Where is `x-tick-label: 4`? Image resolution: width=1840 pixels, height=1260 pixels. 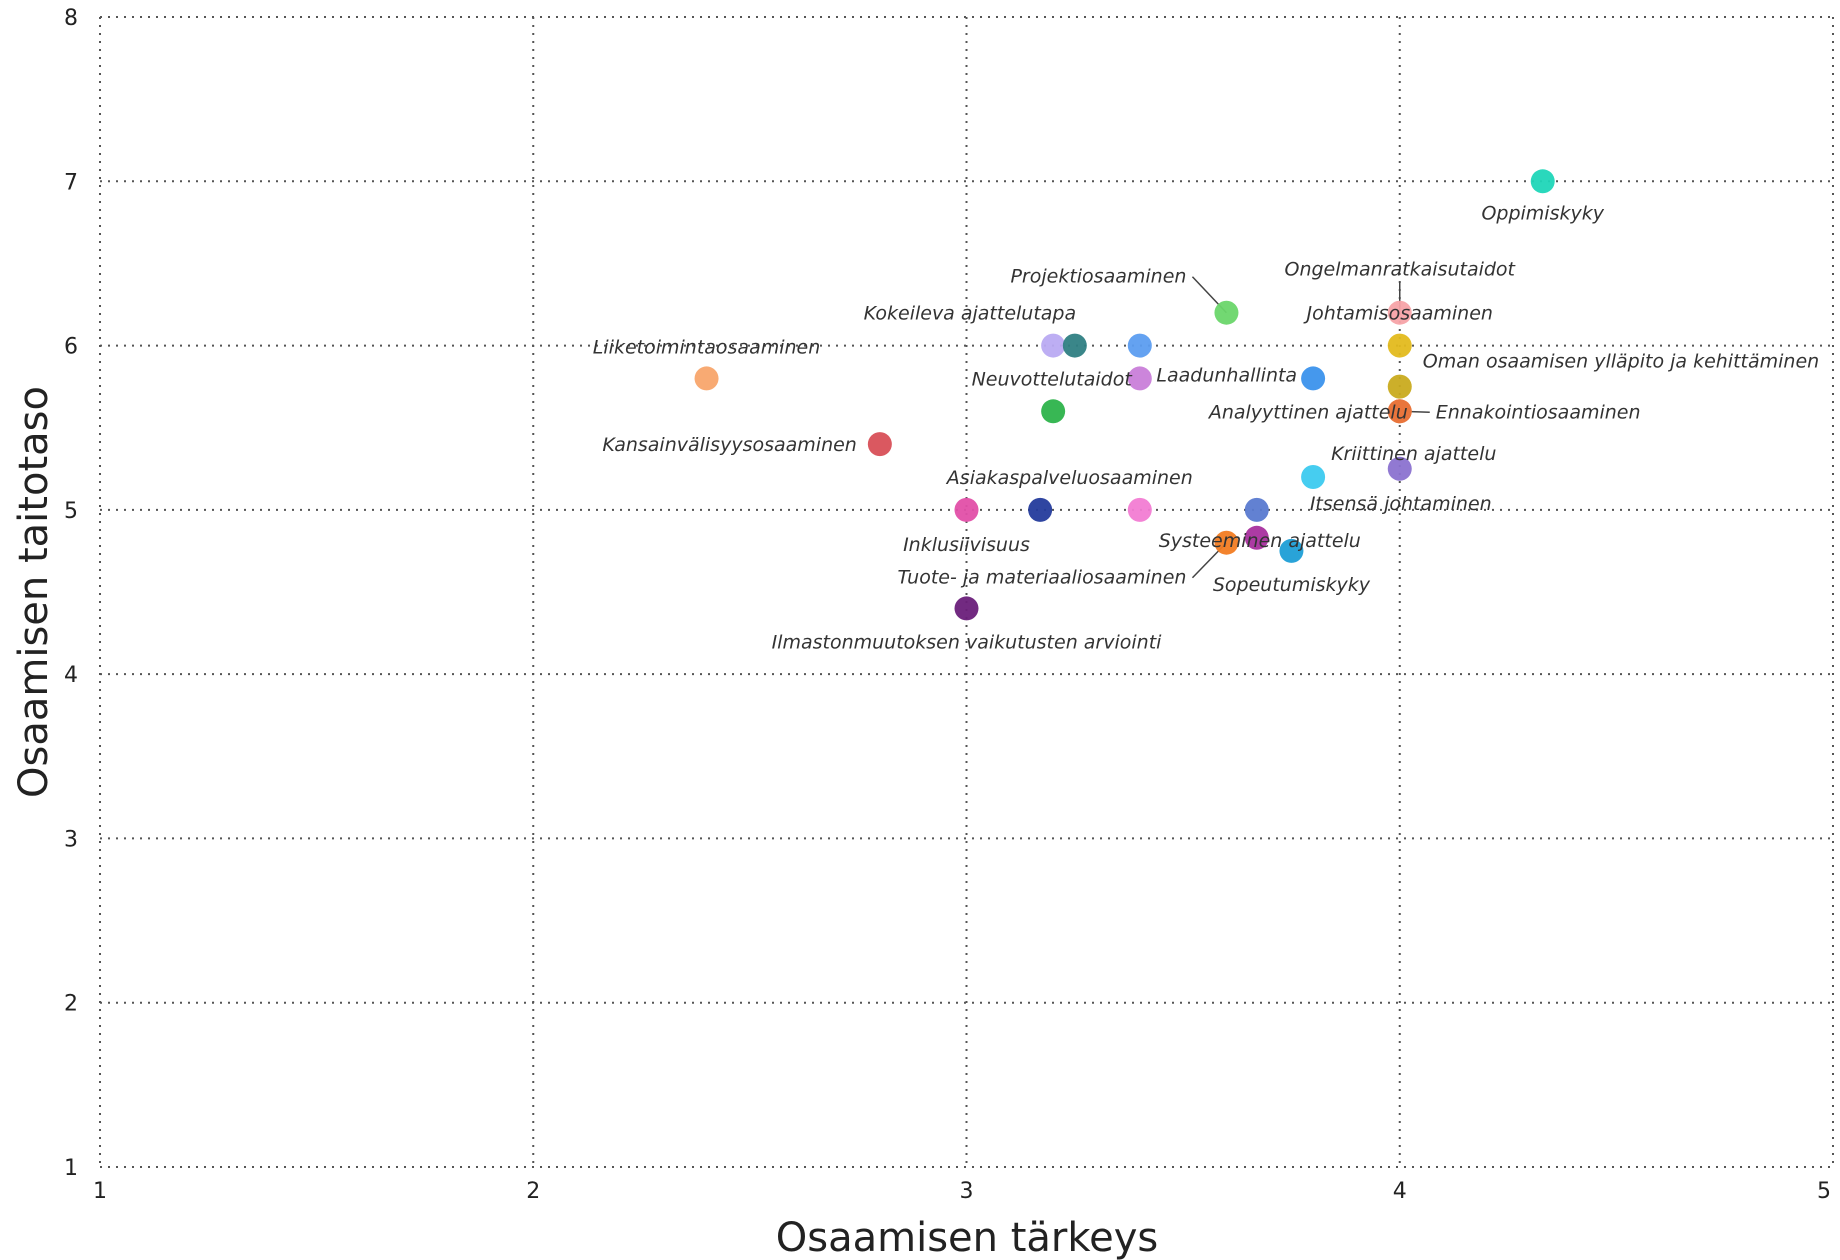
x-tick-label: 4 is located at coordinates (1400, 1191).